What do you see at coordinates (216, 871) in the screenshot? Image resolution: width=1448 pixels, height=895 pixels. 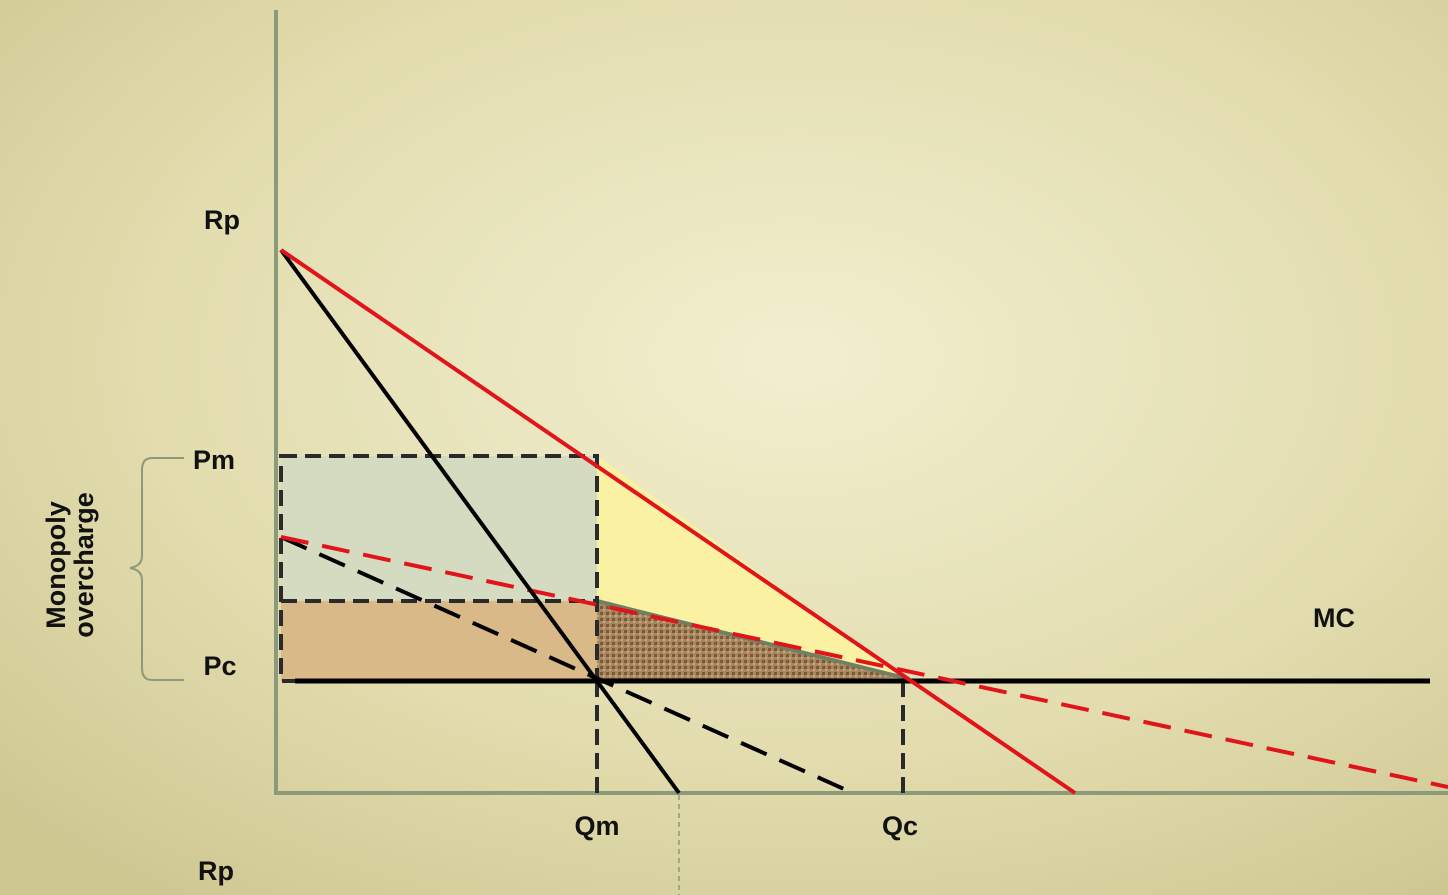 I see `rp-bottom-label: Rp` at bounding box center [216, 871].